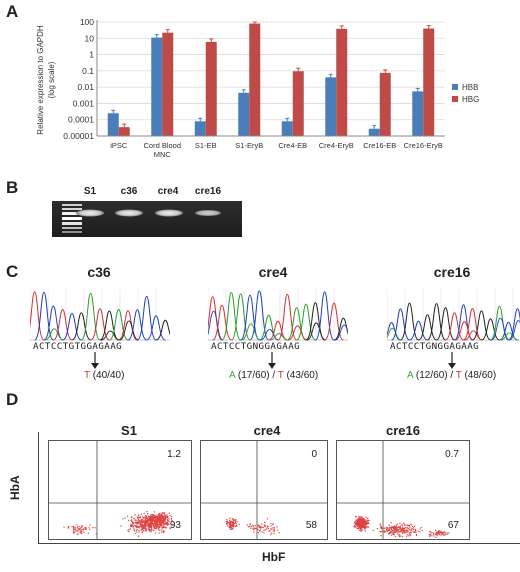 Image resolution: width=520 pixels, height=572 pixels. What do you see at coordinates (470, 99) in the screenshot?
I see `legend-hbg-label: HBG` at bounding box center [470, 99].